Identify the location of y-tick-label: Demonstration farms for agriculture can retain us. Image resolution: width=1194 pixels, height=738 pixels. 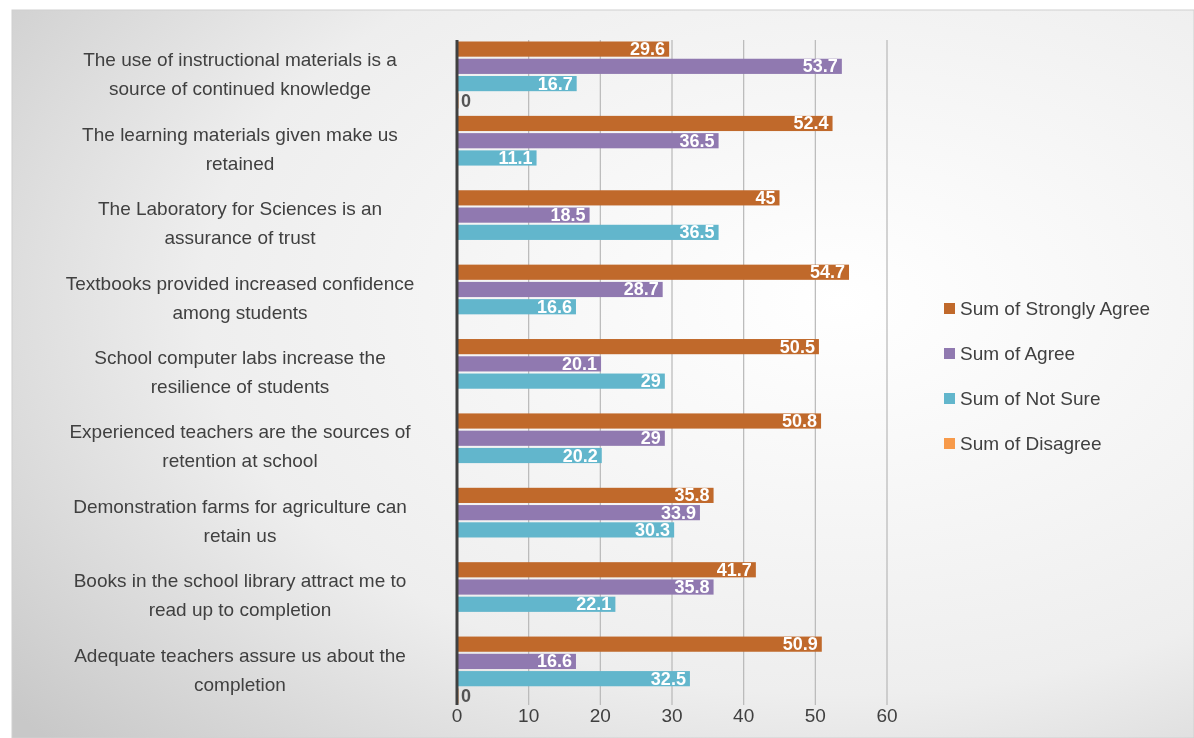
(240, 520).